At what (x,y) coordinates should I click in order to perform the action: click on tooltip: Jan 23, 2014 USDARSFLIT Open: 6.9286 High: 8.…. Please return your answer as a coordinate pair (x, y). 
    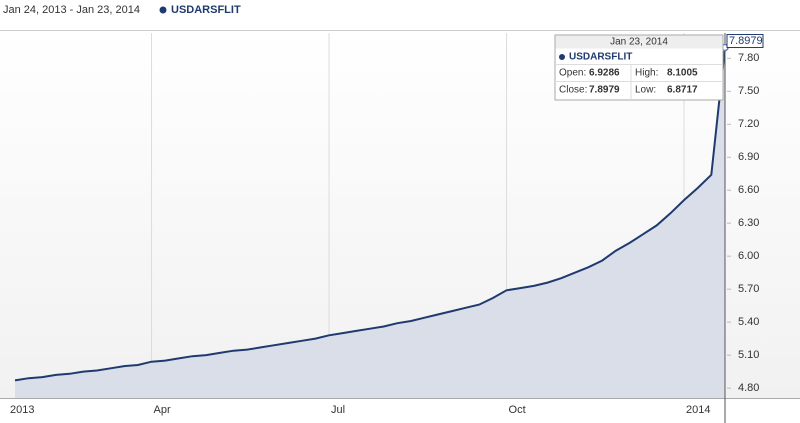
    Looking at the image, I should click on (639, 67).